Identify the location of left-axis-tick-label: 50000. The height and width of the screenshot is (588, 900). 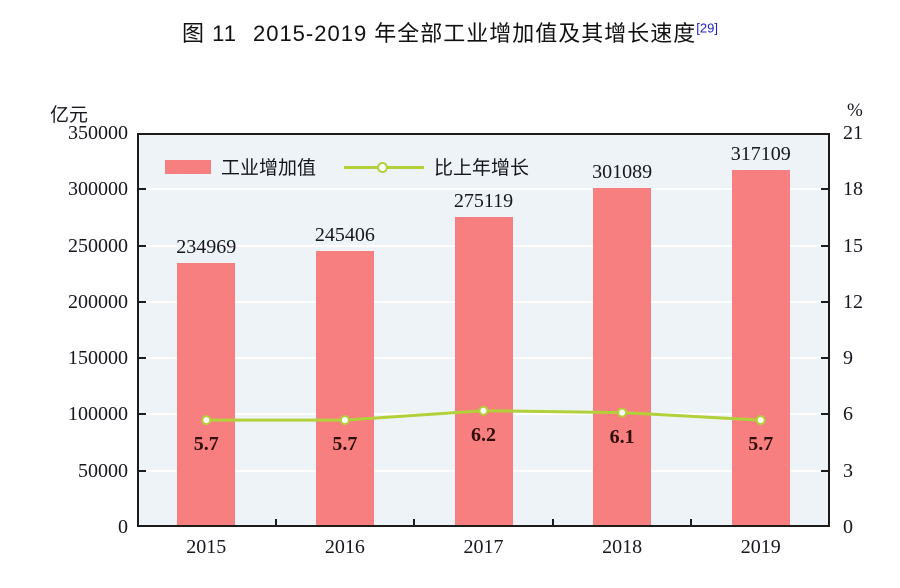
(103, 470).